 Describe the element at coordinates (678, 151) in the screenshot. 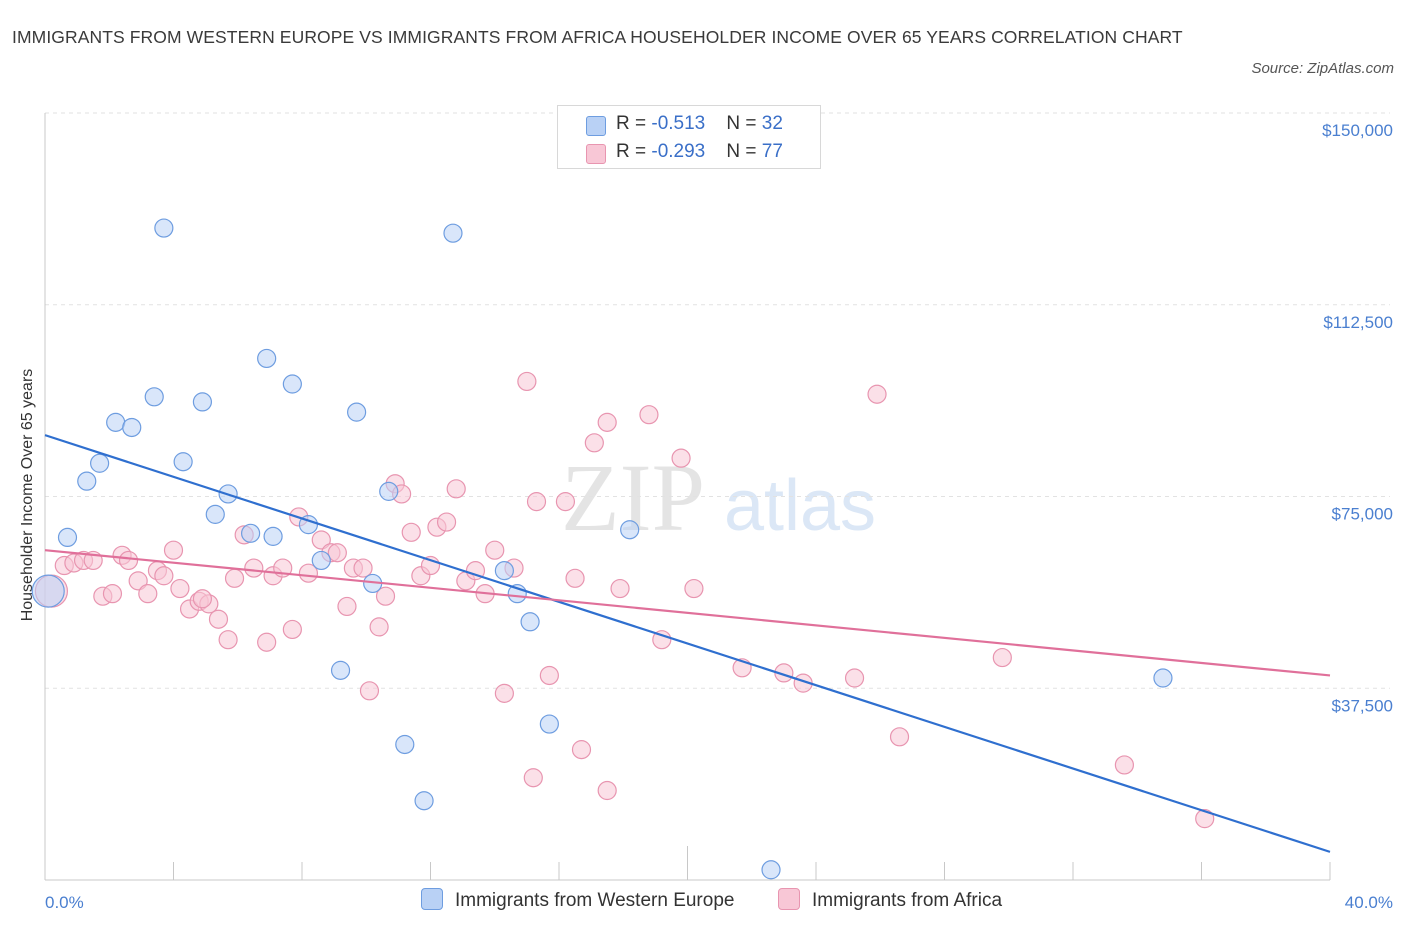

I see `legend-r-value: -0.293` at that location.